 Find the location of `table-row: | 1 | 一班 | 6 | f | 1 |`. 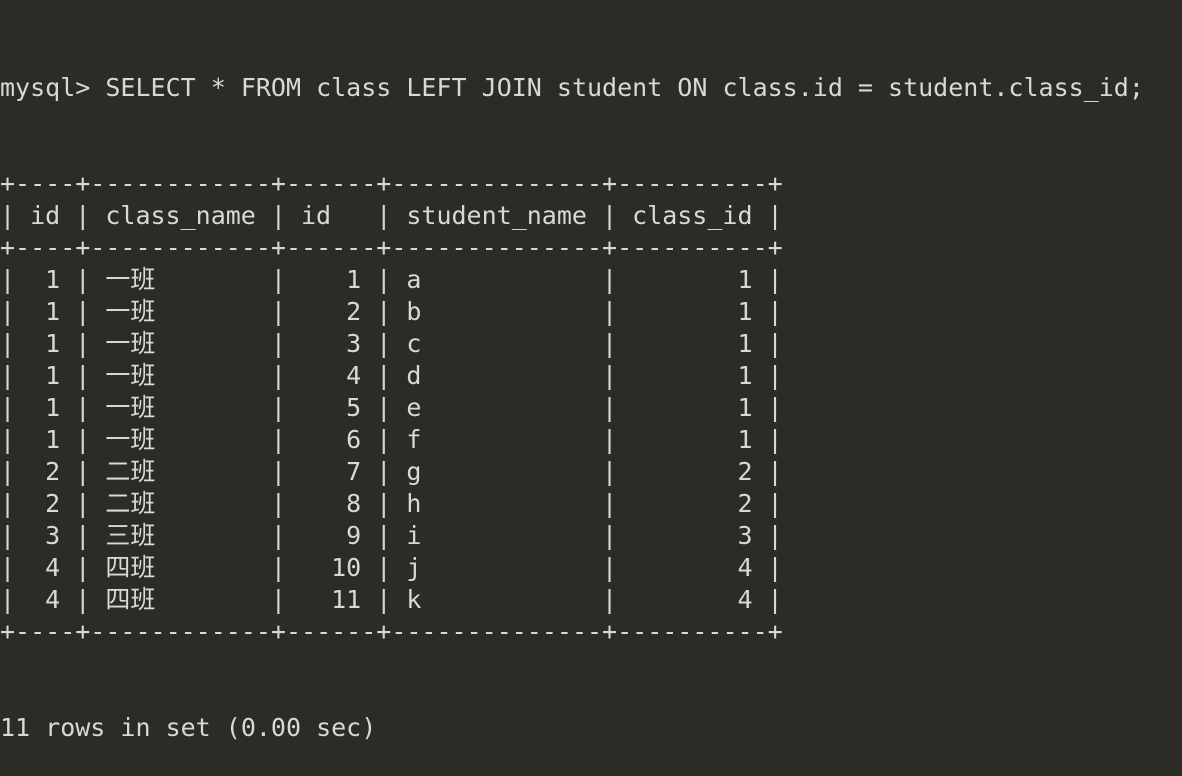

table-row: | 1 | 一班 | 6 | f | 1 | is located at coordinates (572, 440).